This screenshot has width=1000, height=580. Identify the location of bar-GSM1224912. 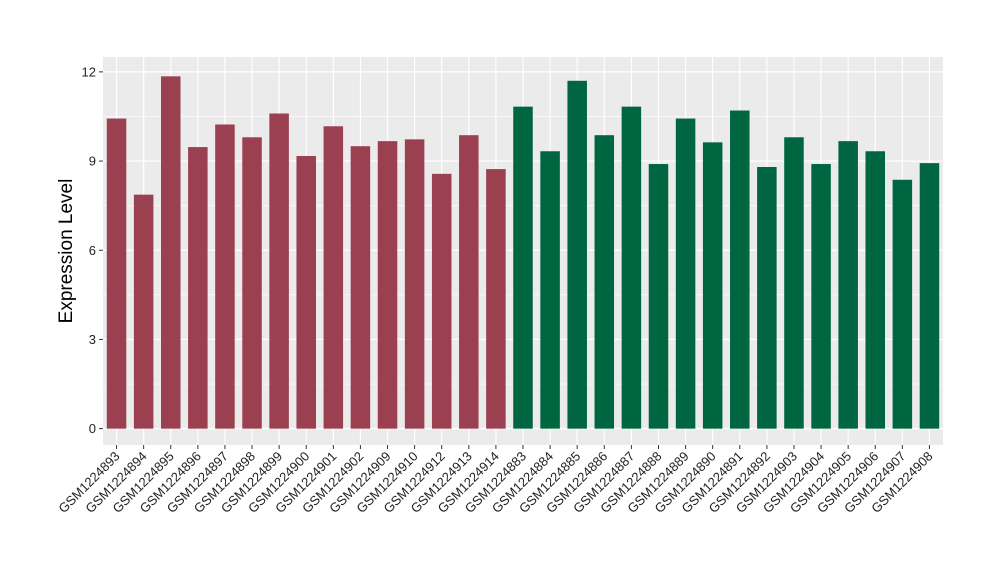
(441, 301).